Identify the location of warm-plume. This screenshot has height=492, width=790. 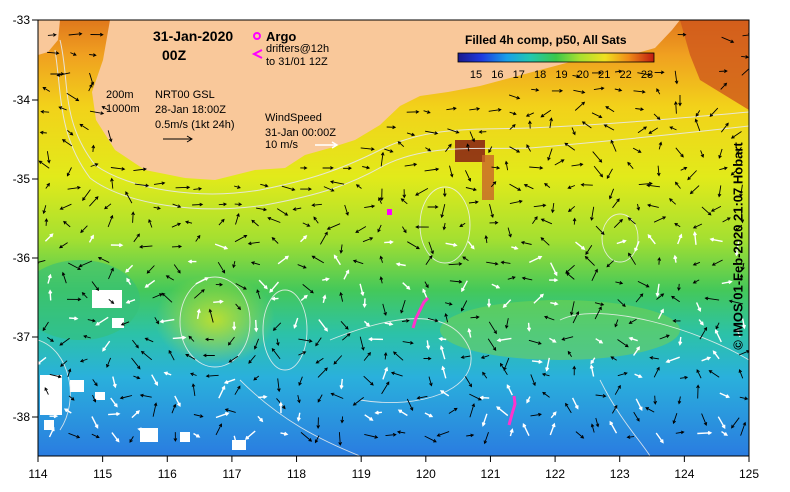
(470, 151).